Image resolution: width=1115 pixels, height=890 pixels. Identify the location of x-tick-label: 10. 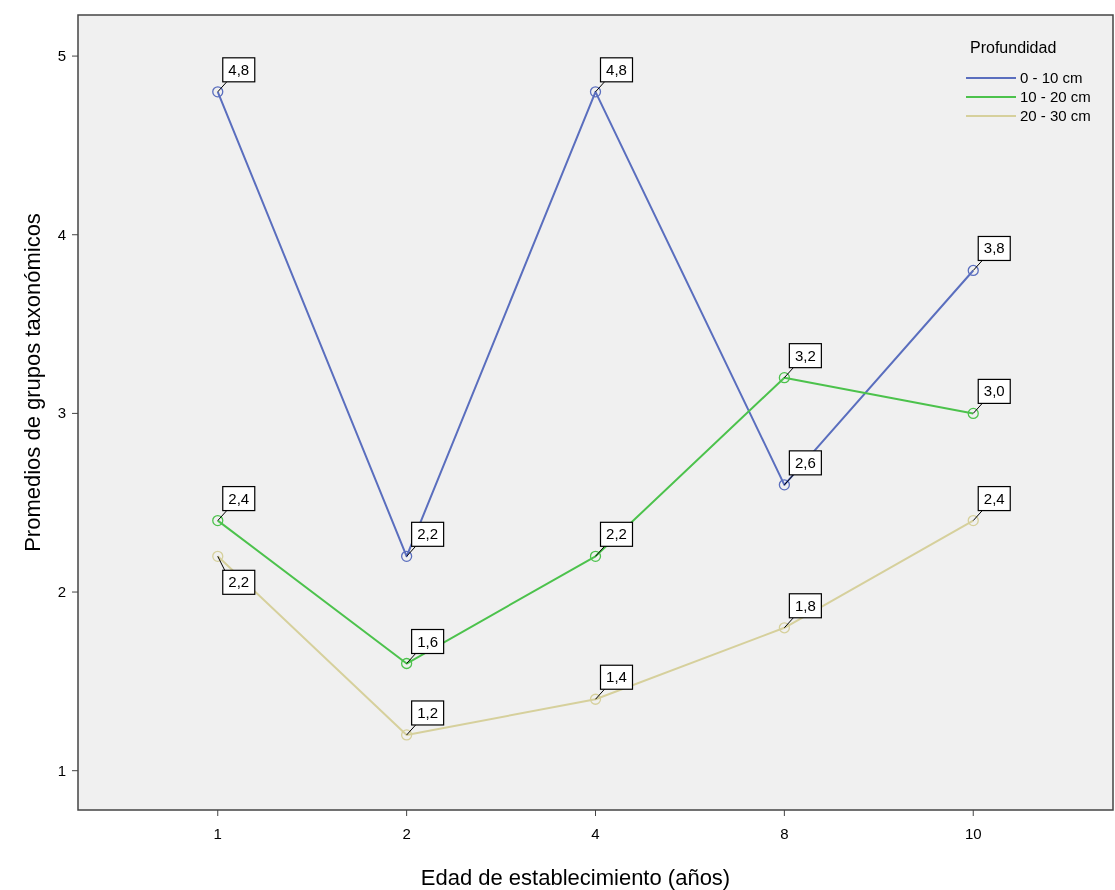
(973, 833).